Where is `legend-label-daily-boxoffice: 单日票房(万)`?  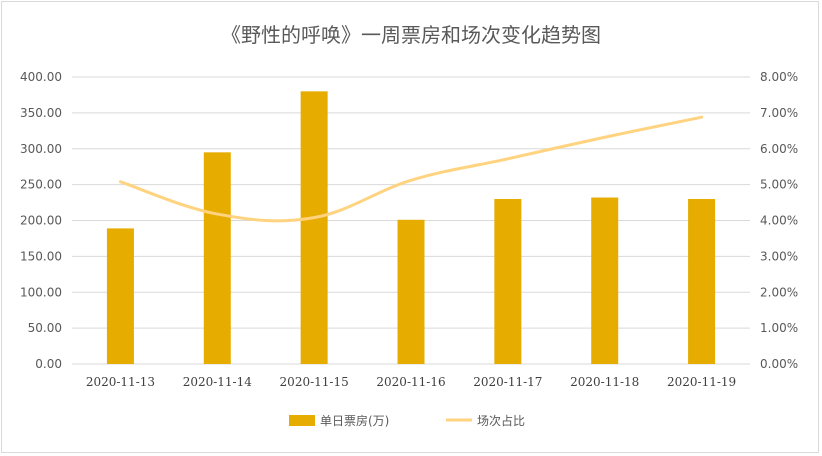 legend-label-daily-boxoffice: 单日票房(万) is located at coordinates (354, 420).